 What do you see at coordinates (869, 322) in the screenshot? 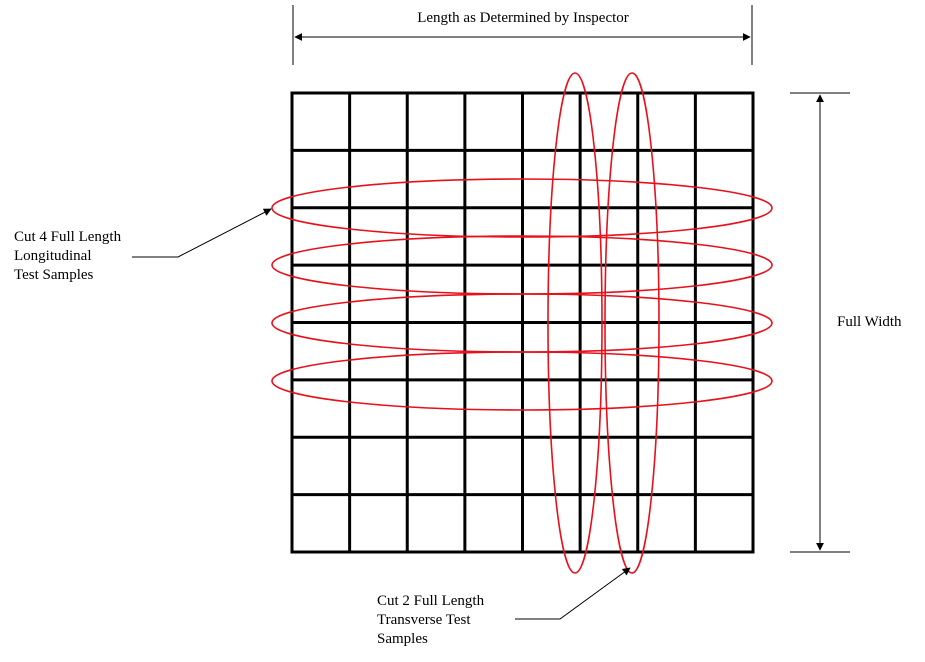
I see `width-label: Full Width` at bounding box center [869, 322].